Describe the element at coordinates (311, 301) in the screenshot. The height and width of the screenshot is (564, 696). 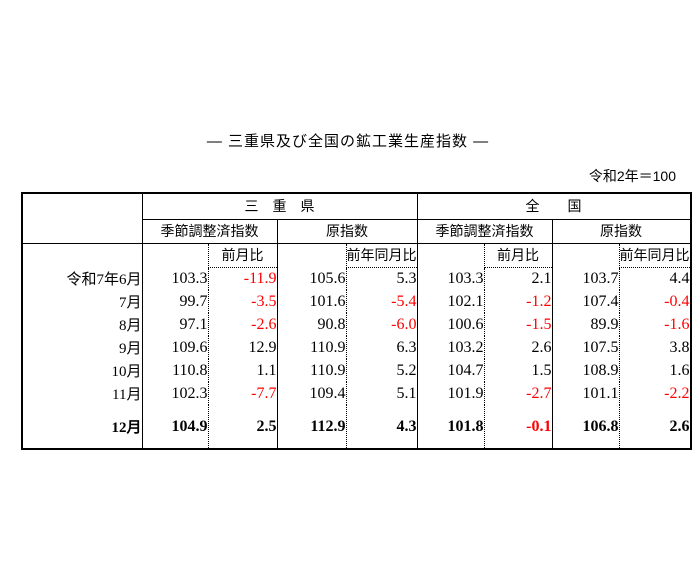
I see `value-cell: 101.6` at that location.